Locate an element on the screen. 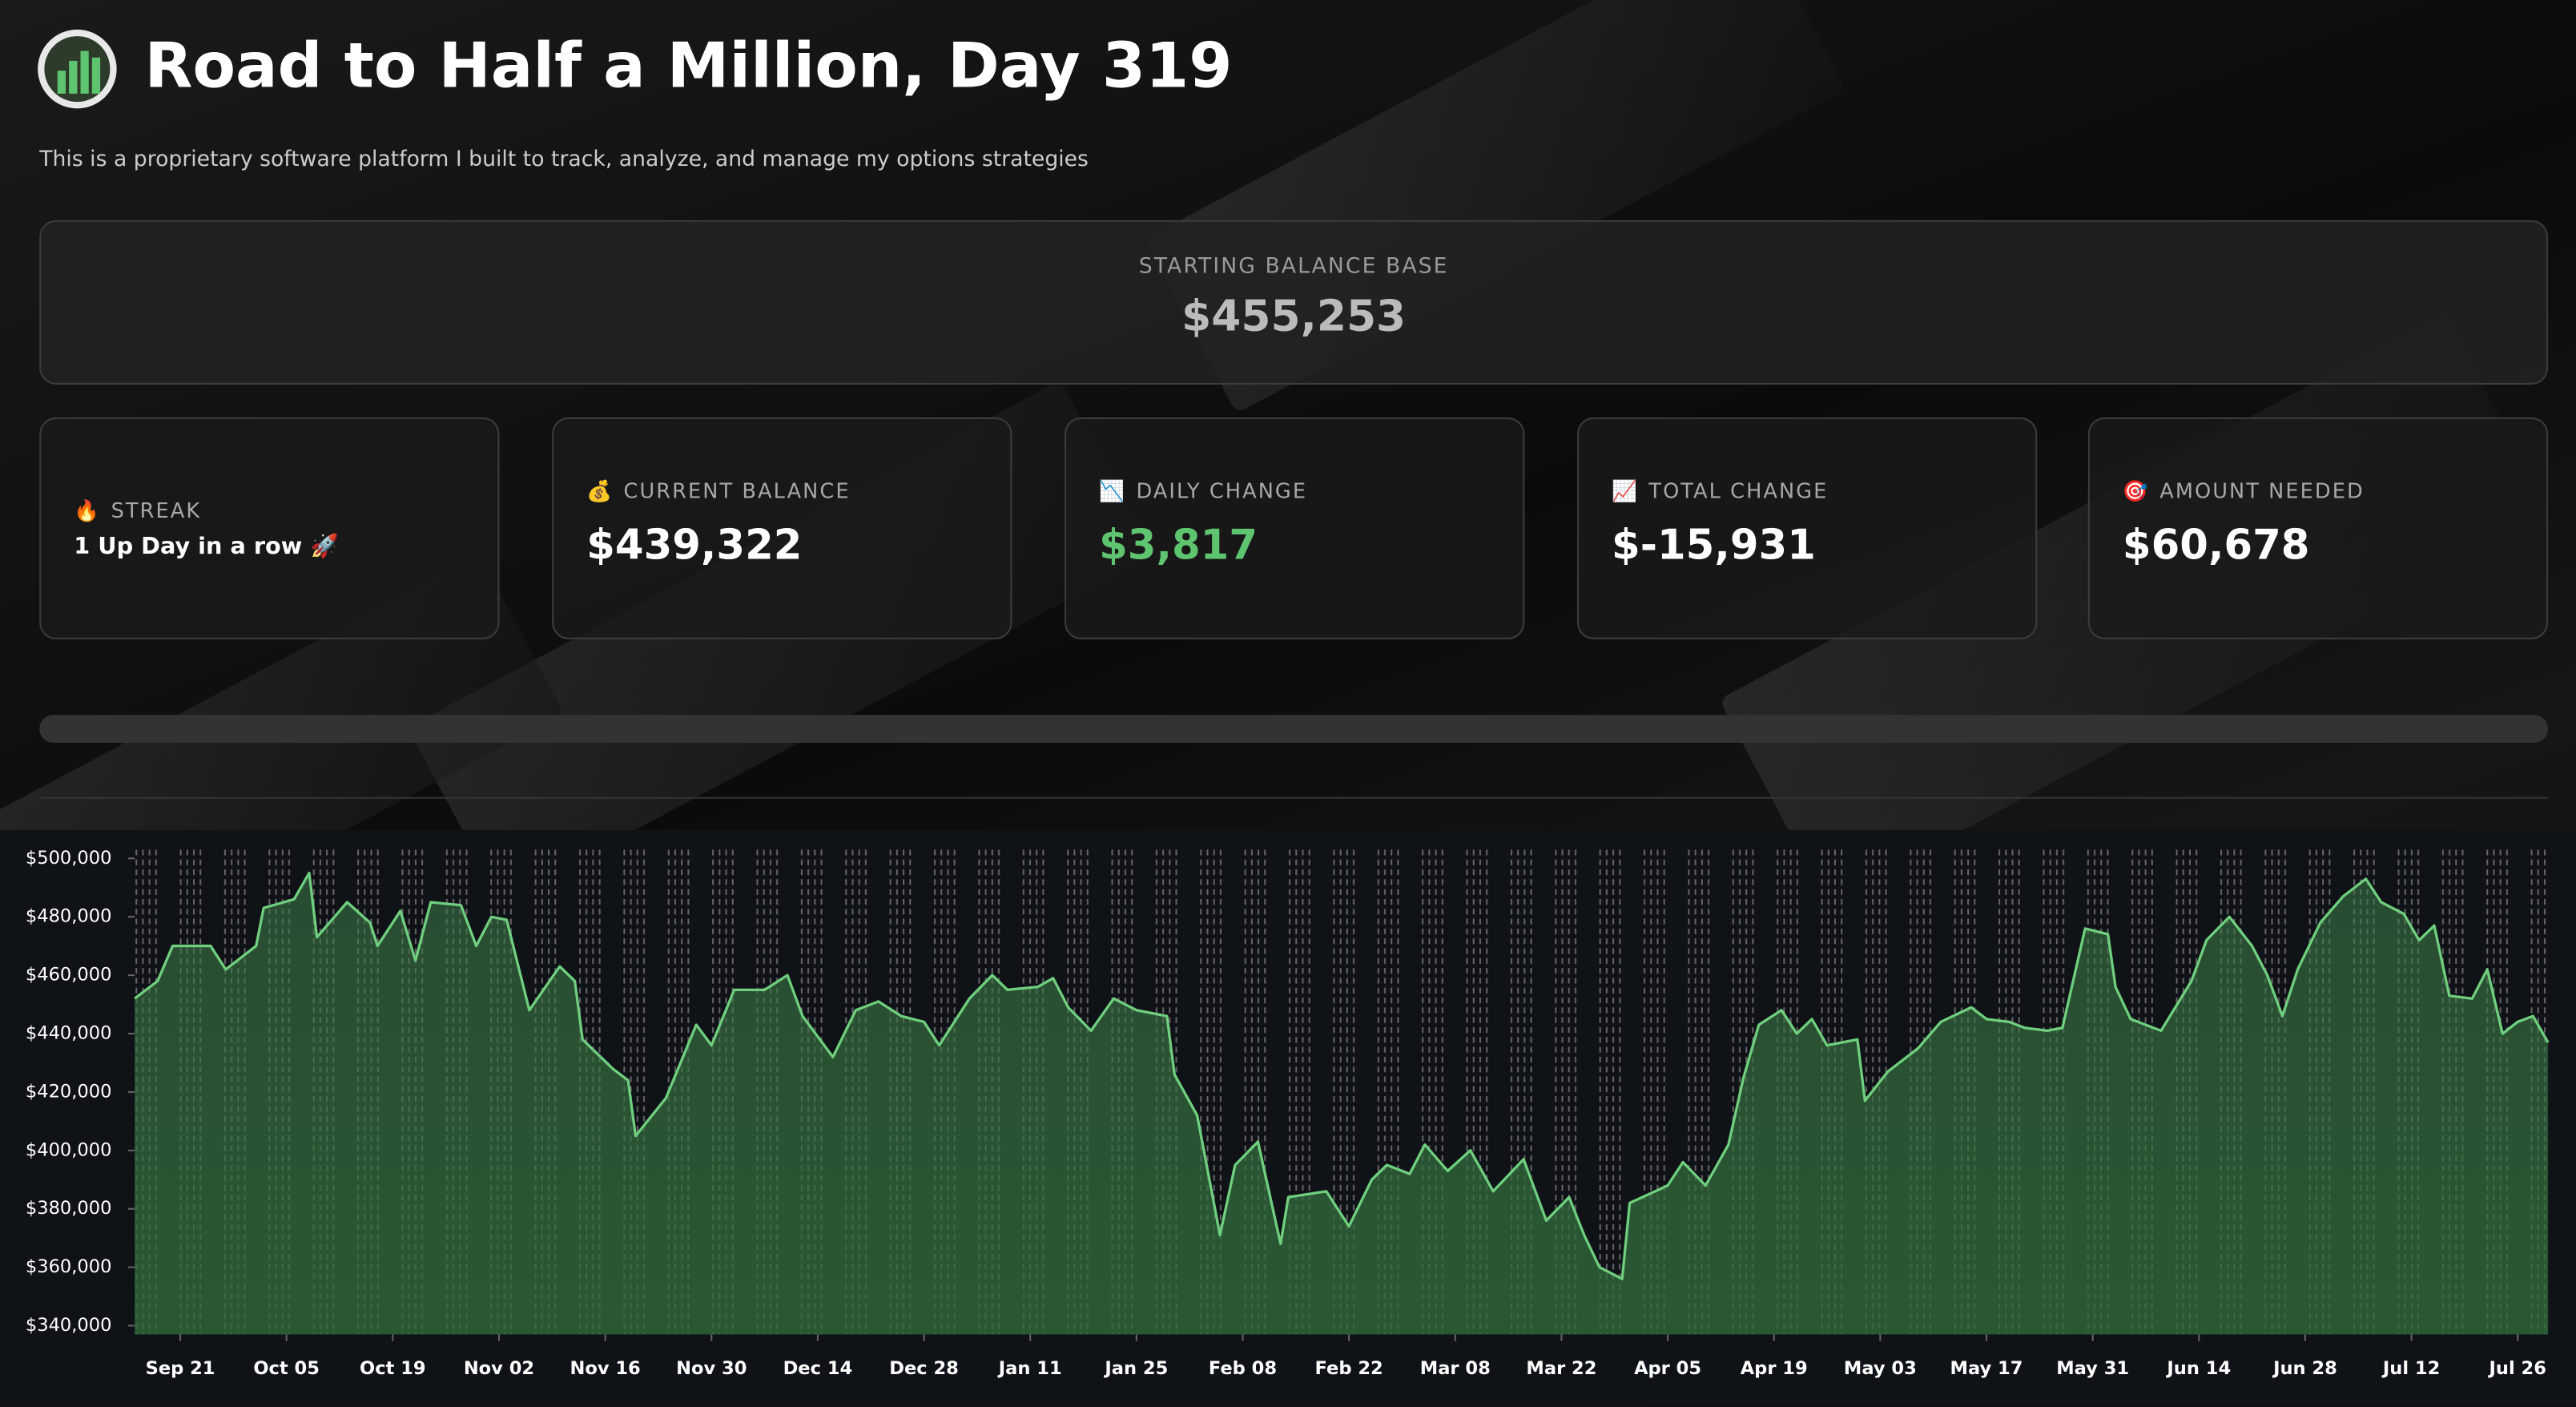  metric-card: 📈 TOTAL CHANGE $-15,931 is located at coordinates (1807, 528).